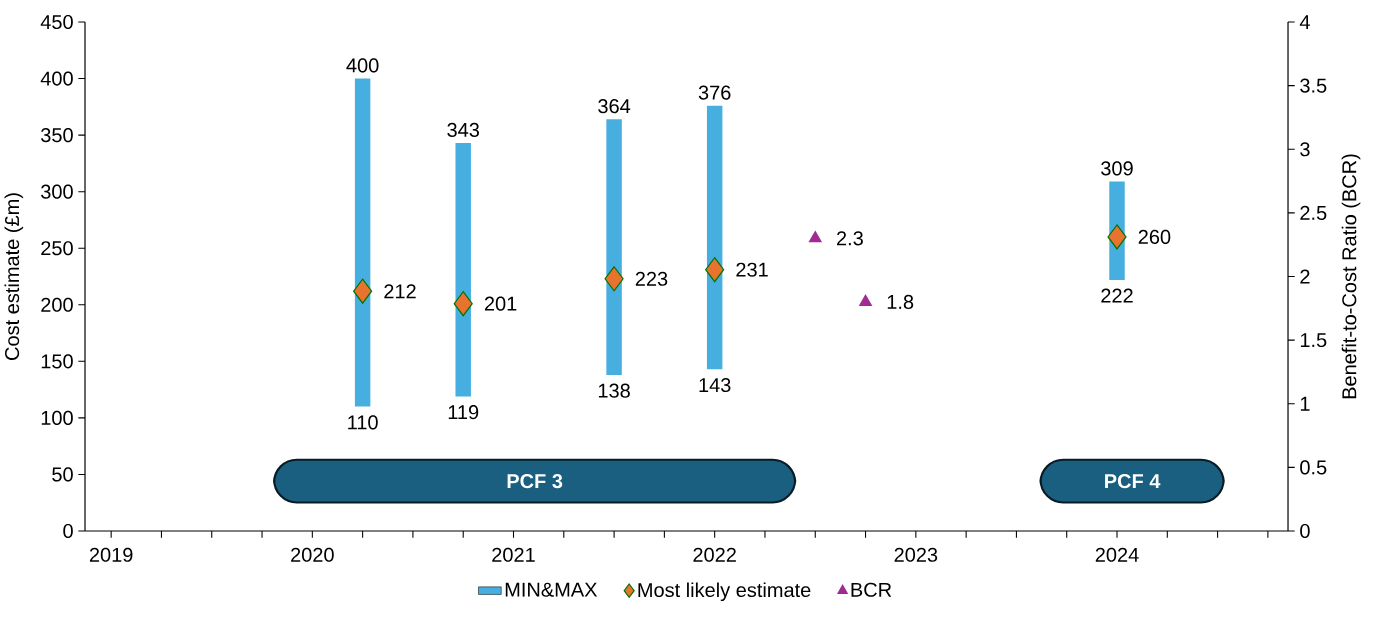  I want to click on x-tick-label: 2019, so click(111, 554).